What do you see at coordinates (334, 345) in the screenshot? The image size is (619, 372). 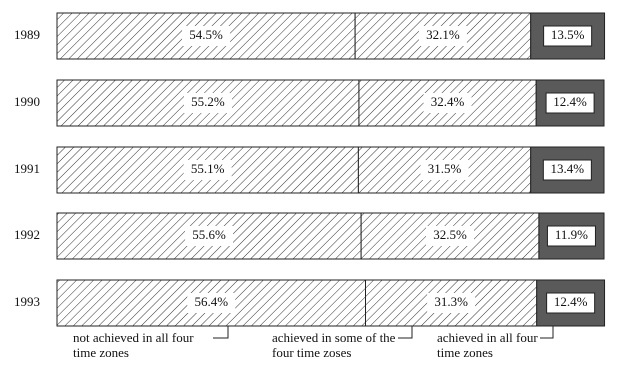 I see `legend-entry: achieved in some of the four time zoses` at bounding box center [334, 345].